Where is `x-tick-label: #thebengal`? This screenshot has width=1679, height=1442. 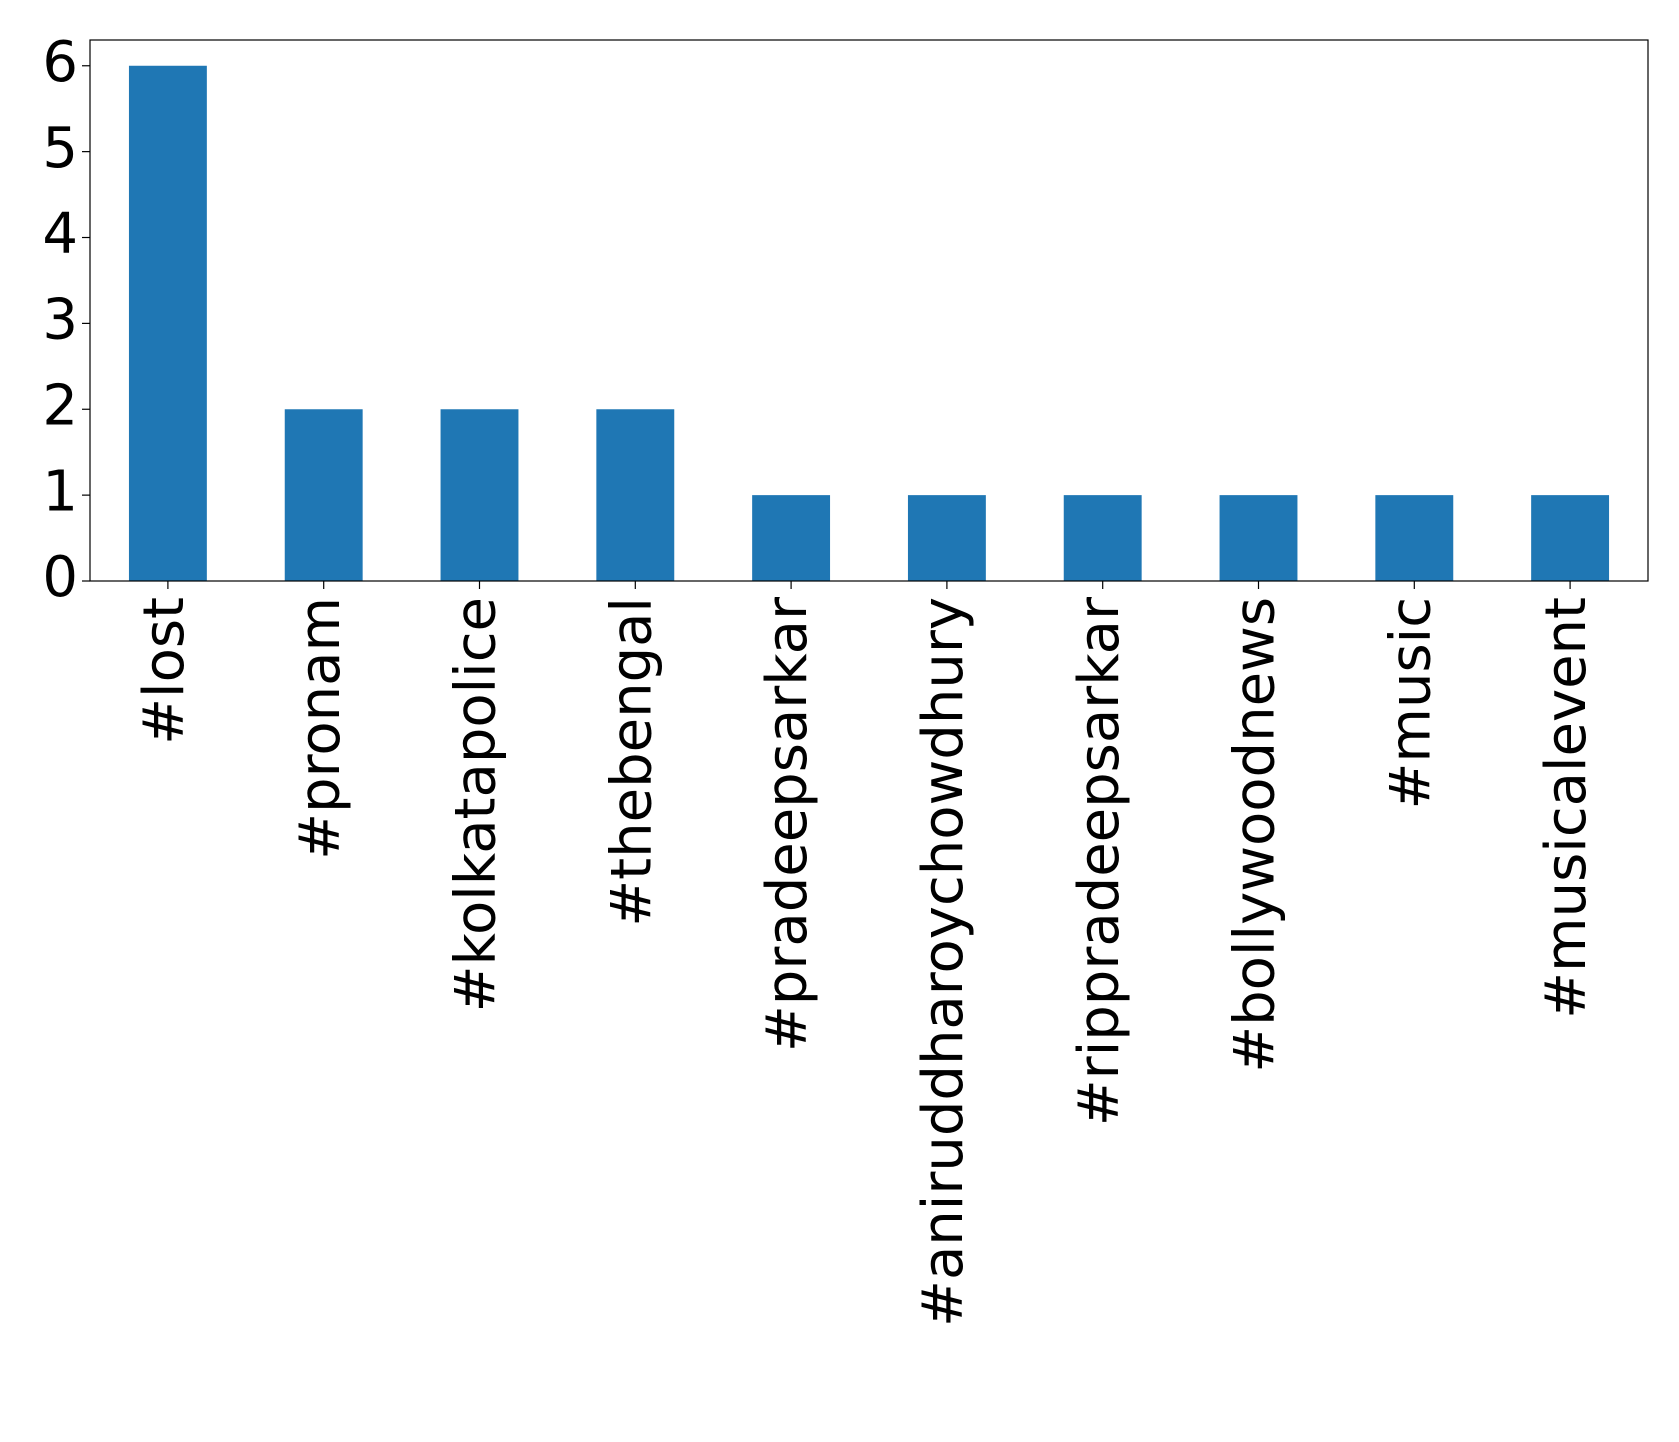
x-tick-label: #thebengal is located at coordinates (631, 762).